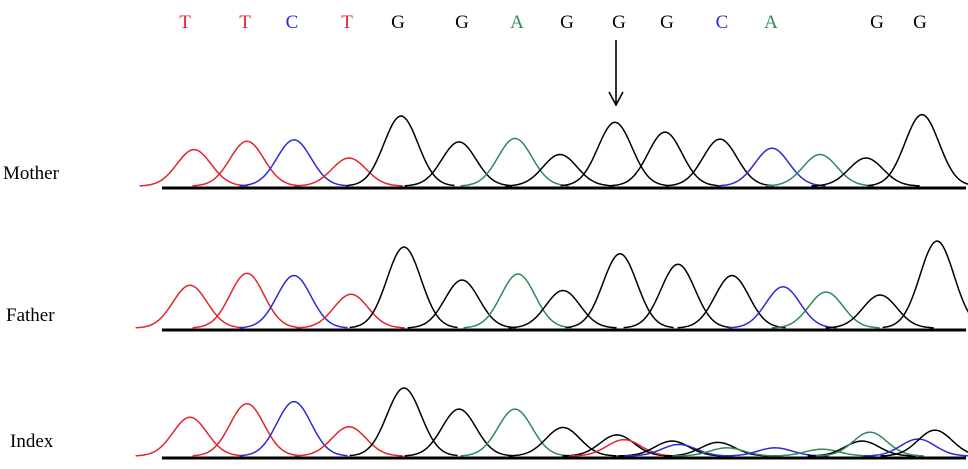 This screenshot has height=469, width=968. I want to click on sequence-base-1: T, so click(185, 22).